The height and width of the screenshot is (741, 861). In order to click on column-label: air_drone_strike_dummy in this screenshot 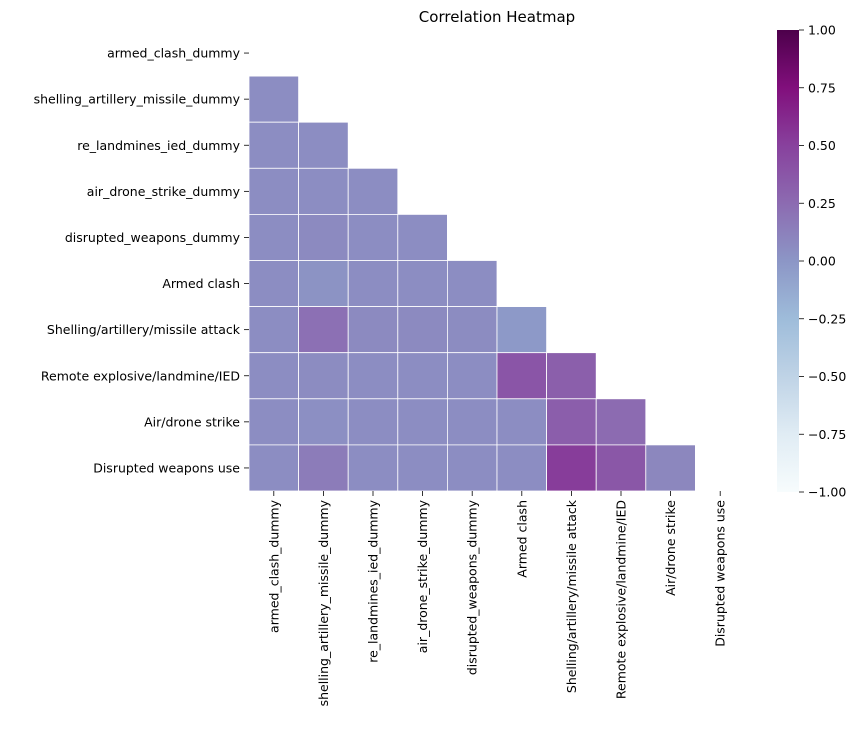, I will do `click(422, 576)`.